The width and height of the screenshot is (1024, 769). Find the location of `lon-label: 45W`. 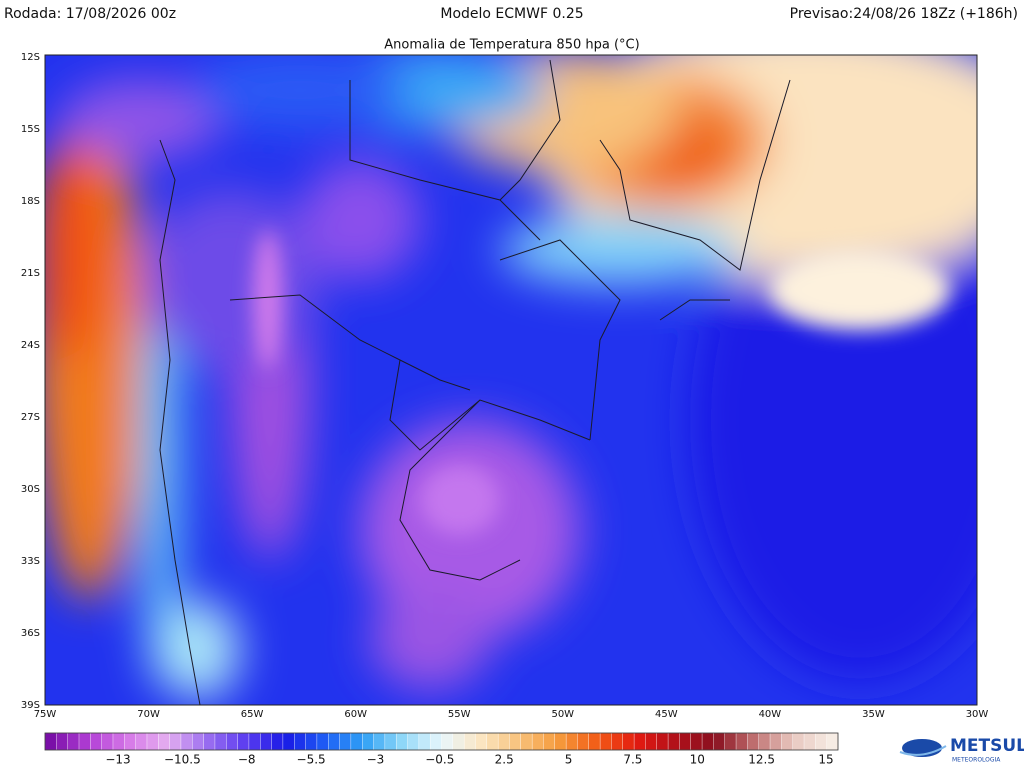

lon-label: 45W is located at coordinates (666, 714).